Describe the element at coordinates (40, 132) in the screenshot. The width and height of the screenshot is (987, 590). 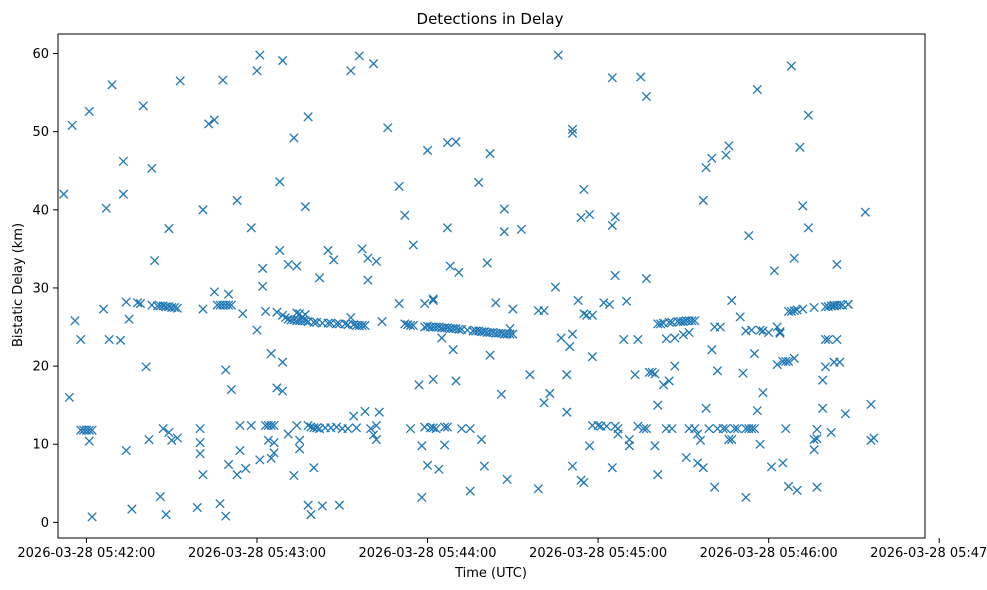
I see `y-tick-label: 50` at that location.